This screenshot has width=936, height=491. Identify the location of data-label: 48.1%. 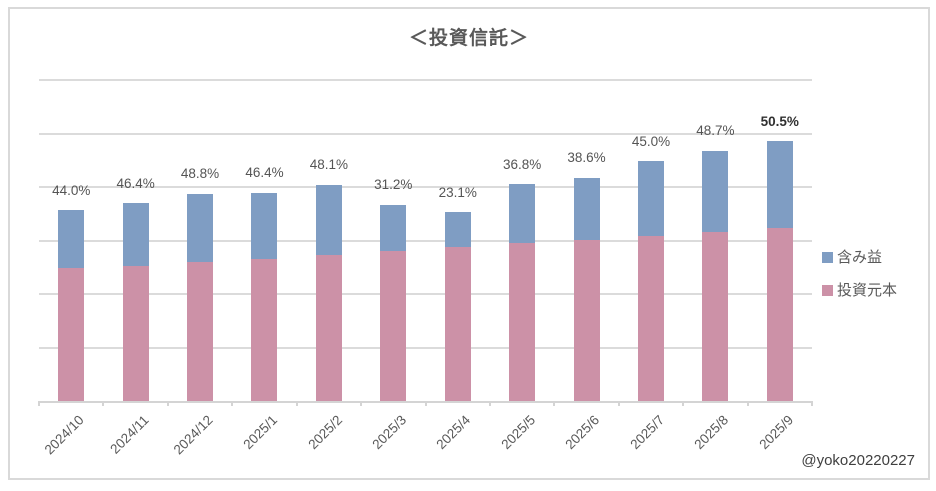
(329, 165).